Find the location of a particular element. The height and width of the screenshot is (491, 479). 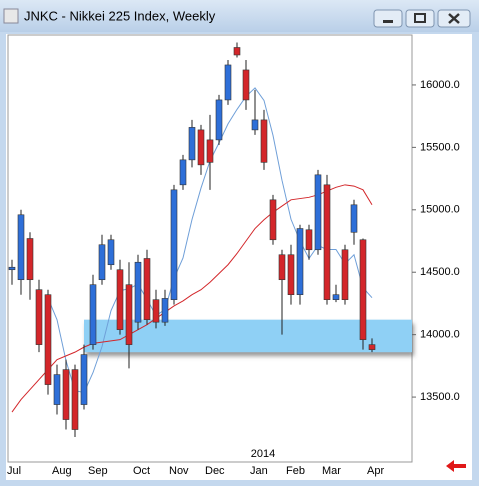

x-tick-label: Oct is located at coordinates (141, 471).